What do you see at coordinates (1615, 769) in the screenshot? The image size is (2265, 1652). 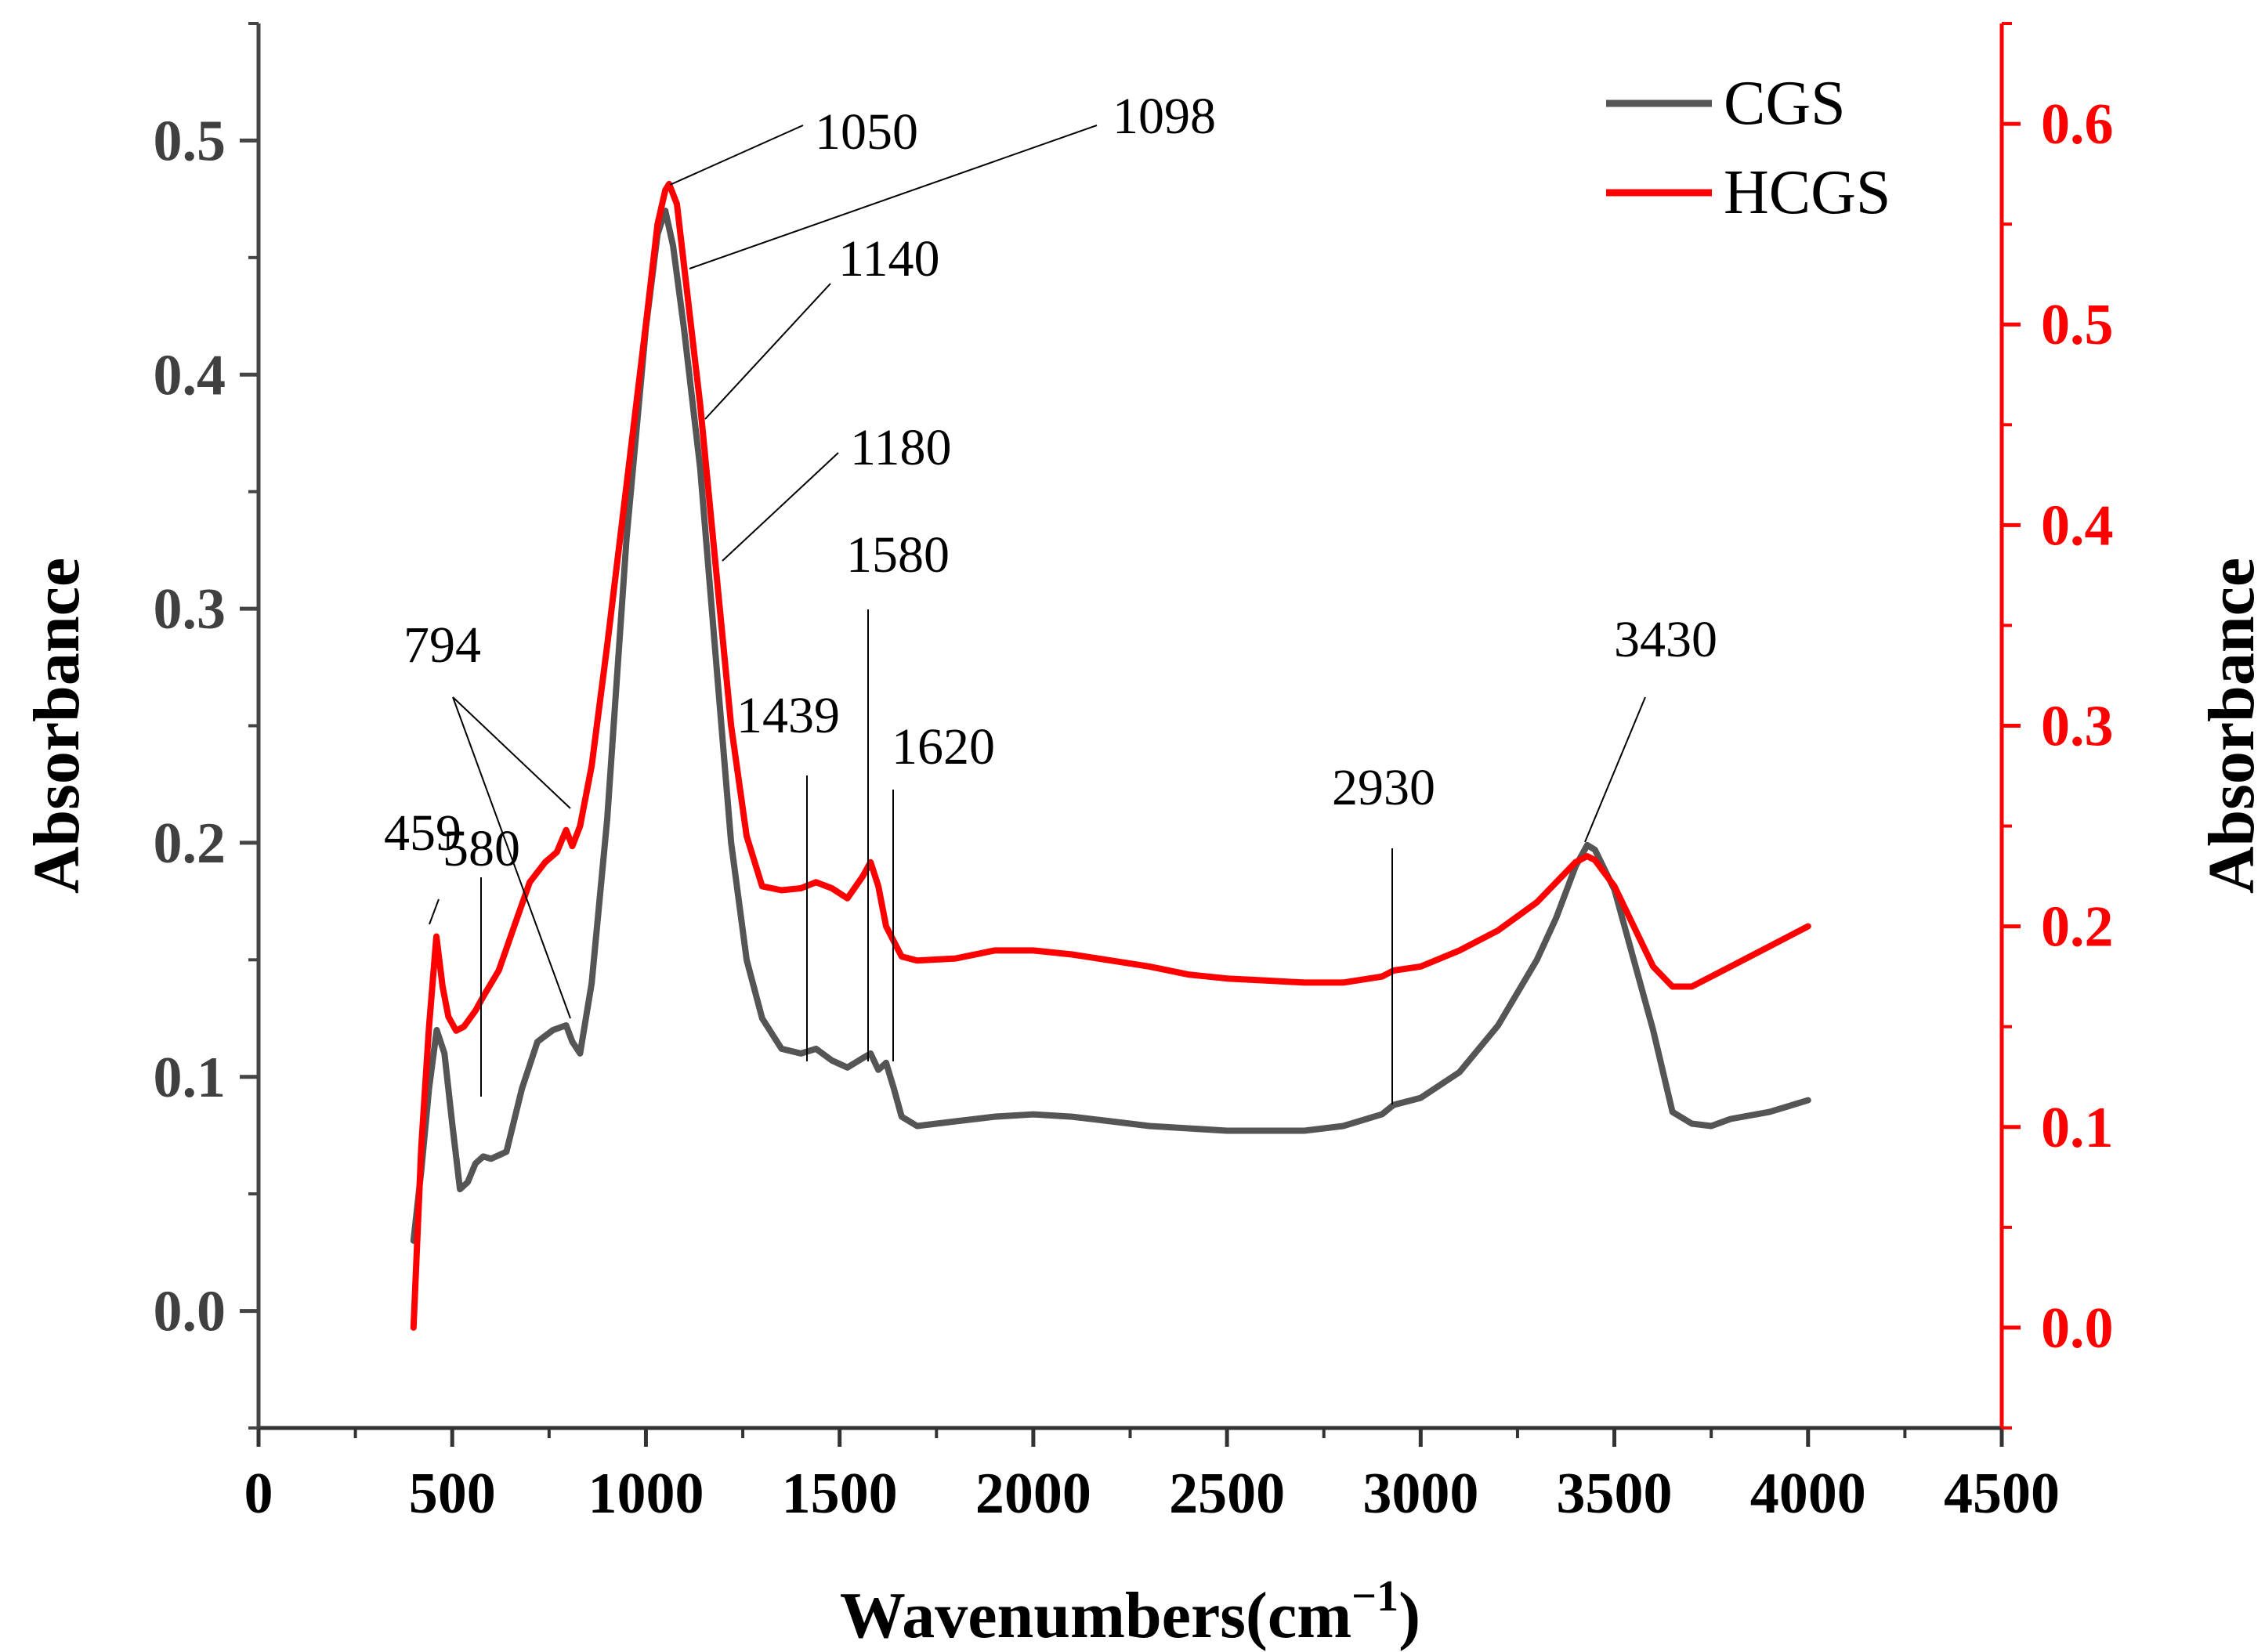 I see `annotation-3430-leader` at bounding box center [1615, 769].